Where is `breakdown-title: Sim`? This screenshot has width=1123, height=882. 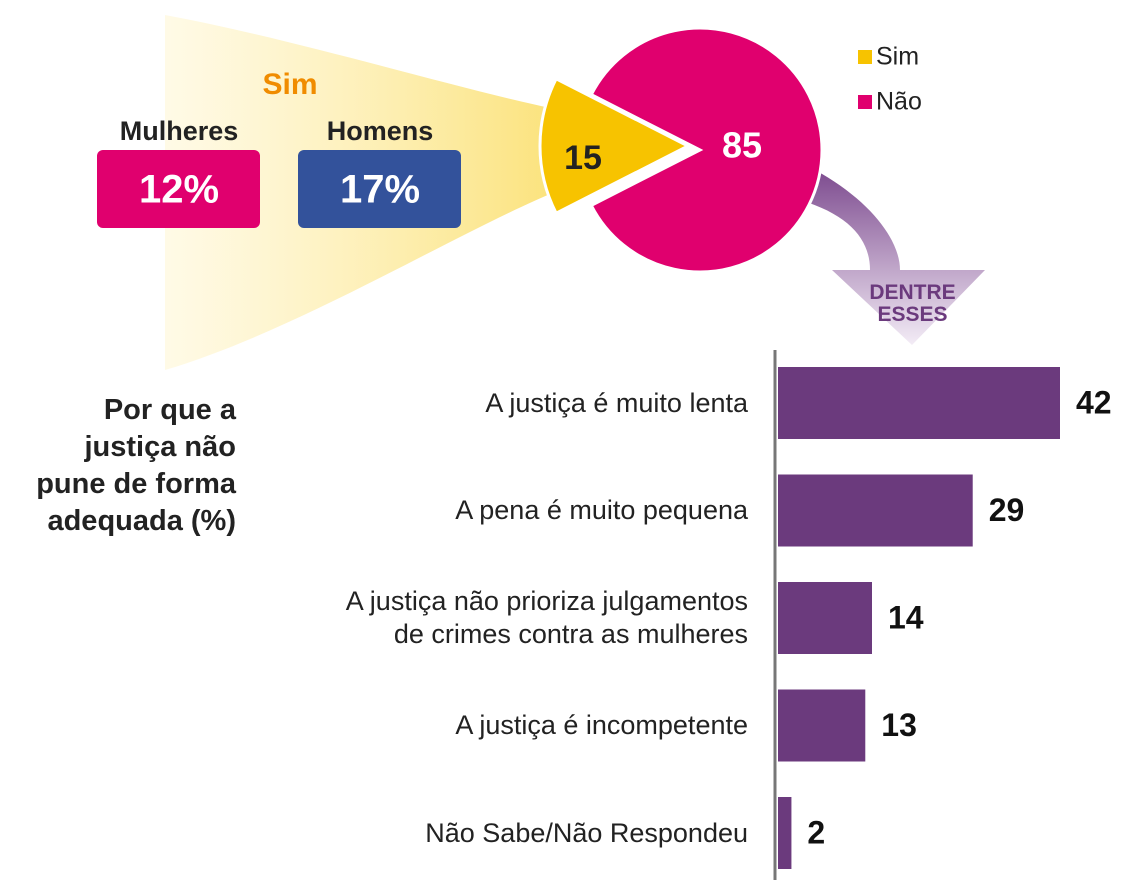
breakdown-title: Sim is located at coordinates (289, 84).